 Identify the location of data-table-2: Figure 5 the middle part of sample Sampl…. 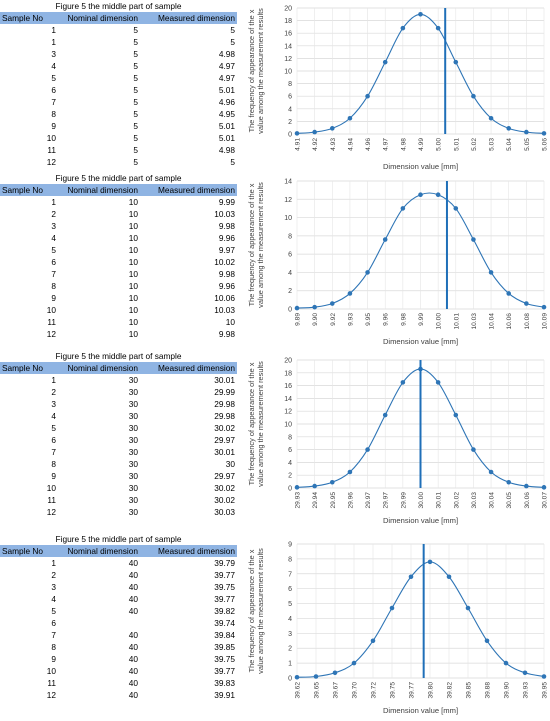
(118, 256).